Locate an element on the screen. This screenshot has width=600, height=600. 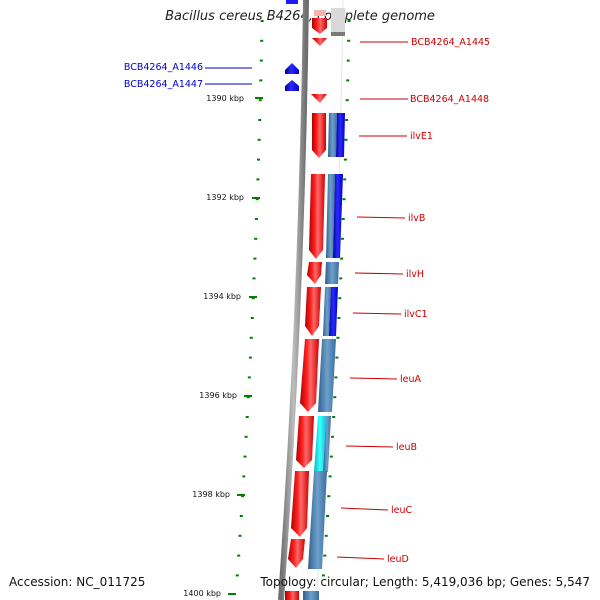
accession-text: Accession: NC_011725 is located at coordinates (77, 582).